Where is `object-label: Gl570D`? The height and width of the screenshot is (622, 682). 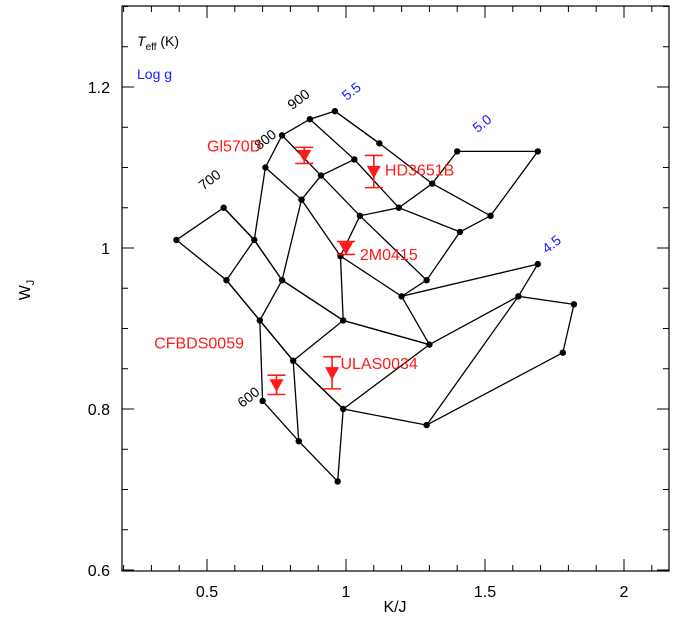
object-label: Gl570D is located at coordinates (234, 146).